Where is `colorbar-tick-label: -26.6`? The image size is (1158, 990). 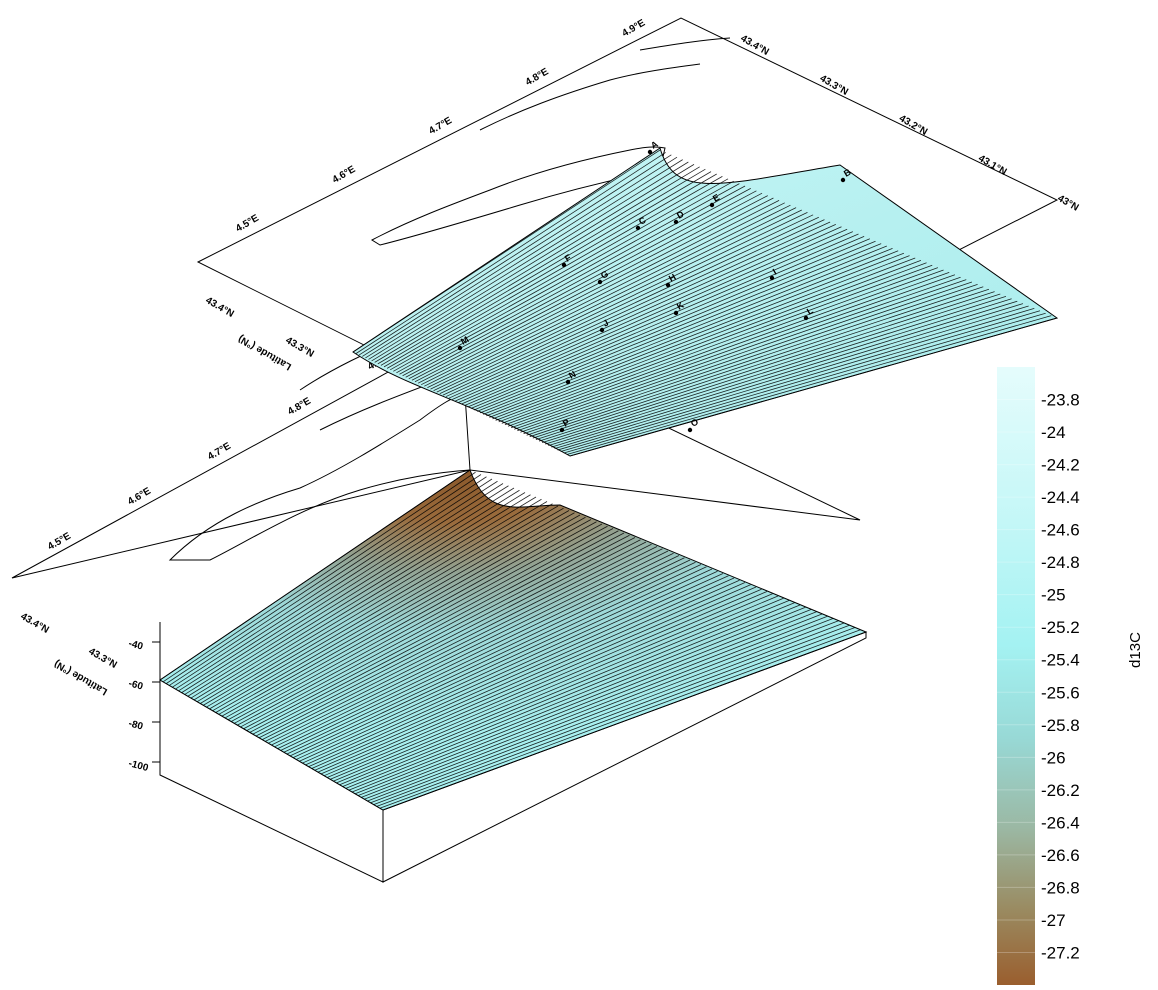 colorbar-tick-label: -26.6 is located at coordinates (1060, 855).